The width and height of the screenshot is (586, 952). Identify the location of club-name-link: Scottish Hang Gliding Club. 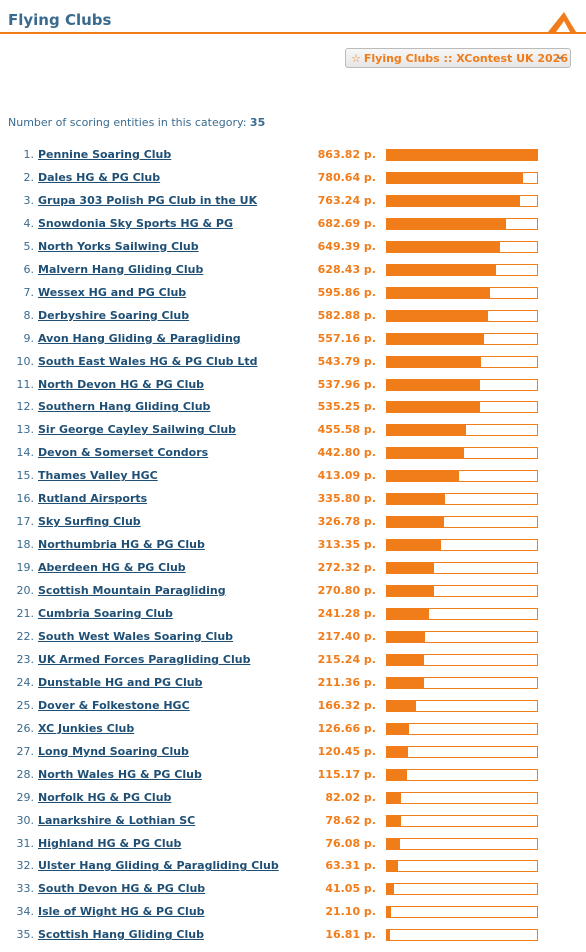
(121, 935).